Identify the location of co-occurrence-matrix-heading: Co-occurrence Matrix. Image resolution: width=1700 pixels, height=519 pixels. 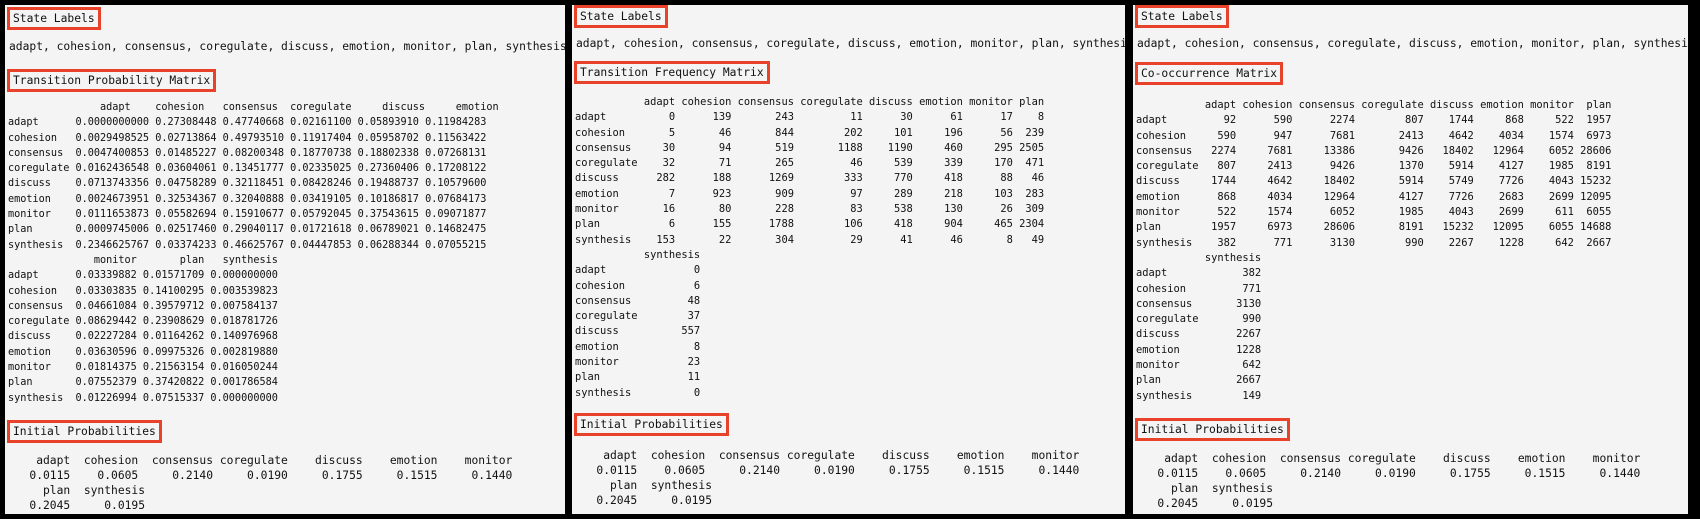
(1209, 73).